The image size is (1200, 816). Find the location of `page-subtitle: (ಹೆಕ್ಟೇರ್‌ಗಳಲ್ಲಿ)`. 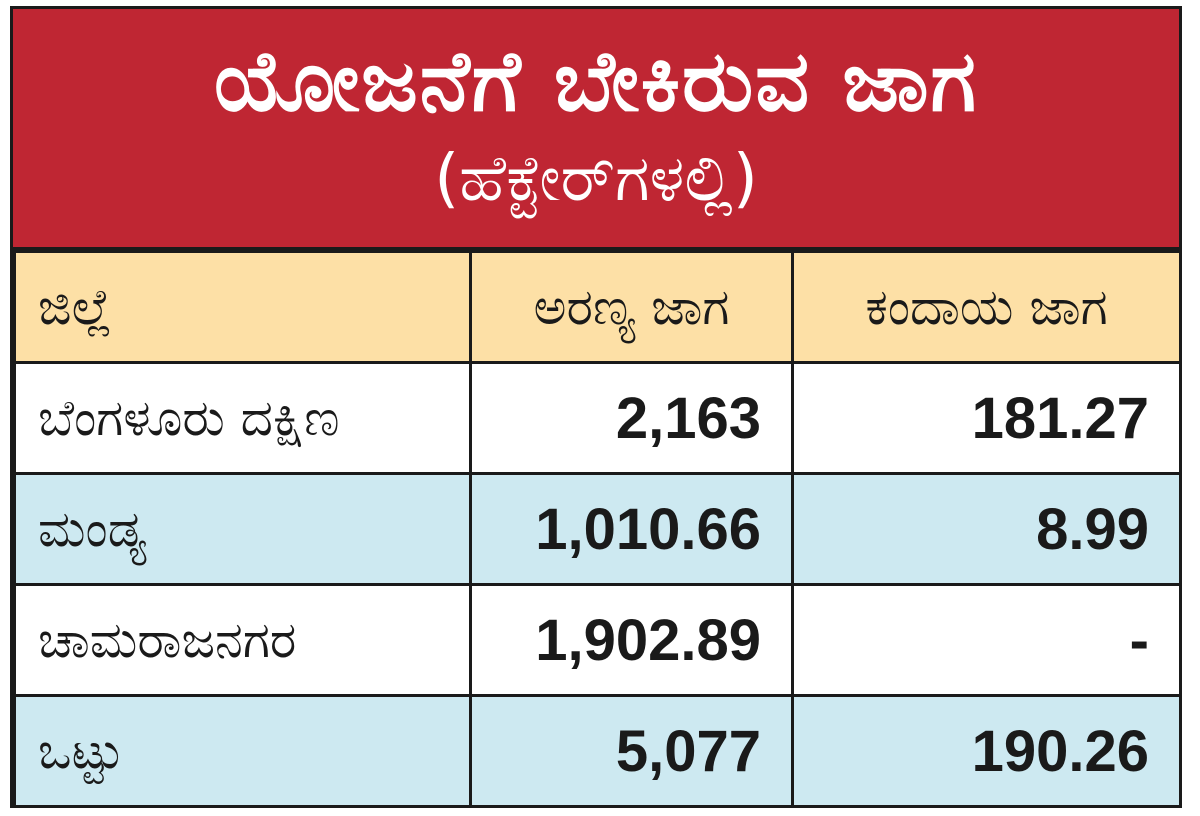

page-subtitle: (ಹೆಕ್ಟೇರ್‌ಗಳಲ್ಲಿ) is located at coordinates (596, 179).